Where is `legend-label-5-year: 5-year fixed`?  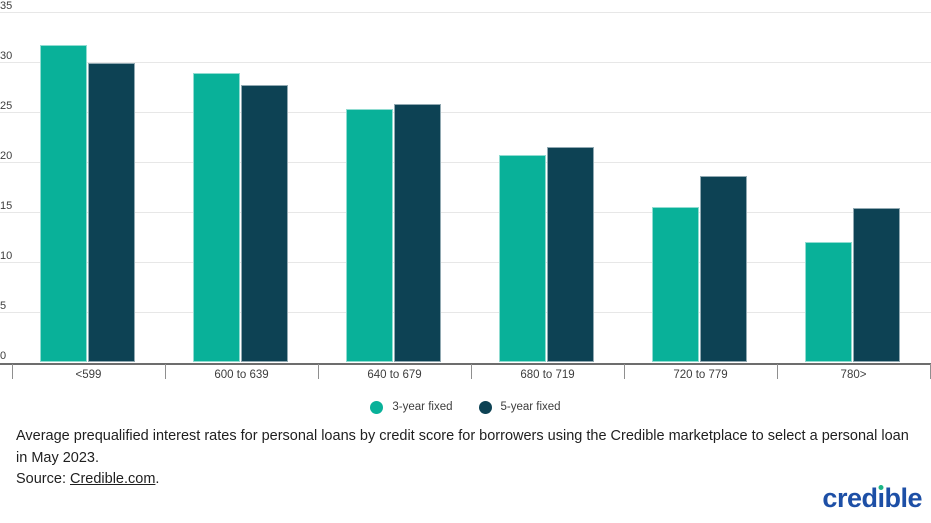
legend-label-5-year: 5-year fixed is located at coordinates (530, 407).